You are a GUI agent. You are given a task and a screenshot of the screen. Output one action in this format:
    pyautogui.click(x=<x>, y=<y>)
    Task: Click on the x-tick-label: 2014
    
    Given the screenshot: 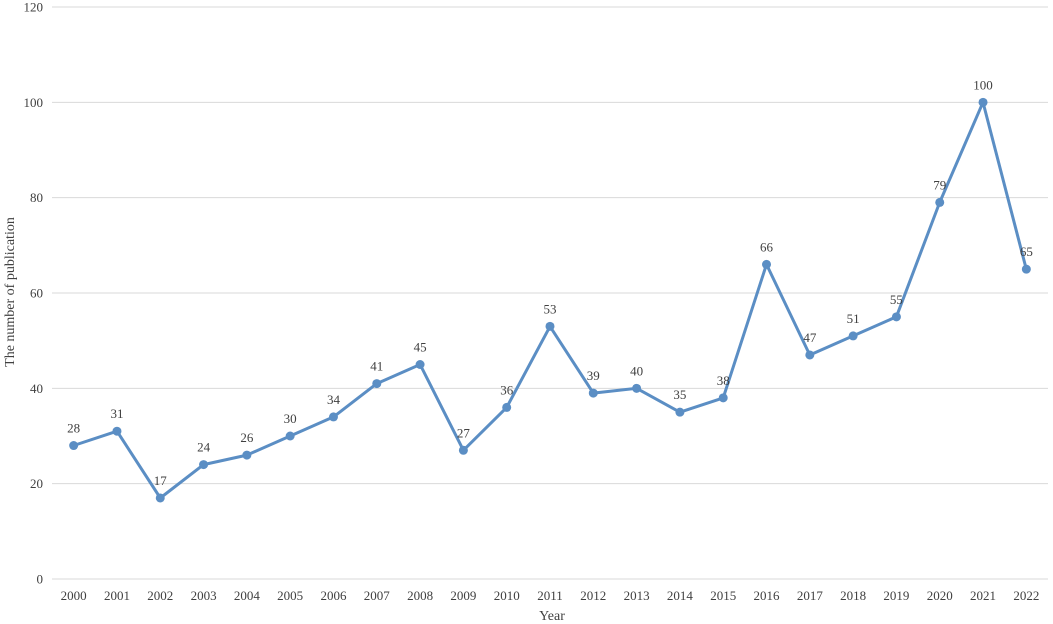 What is the action you would take?
    pyautogui.click(x=680, y=595)
    